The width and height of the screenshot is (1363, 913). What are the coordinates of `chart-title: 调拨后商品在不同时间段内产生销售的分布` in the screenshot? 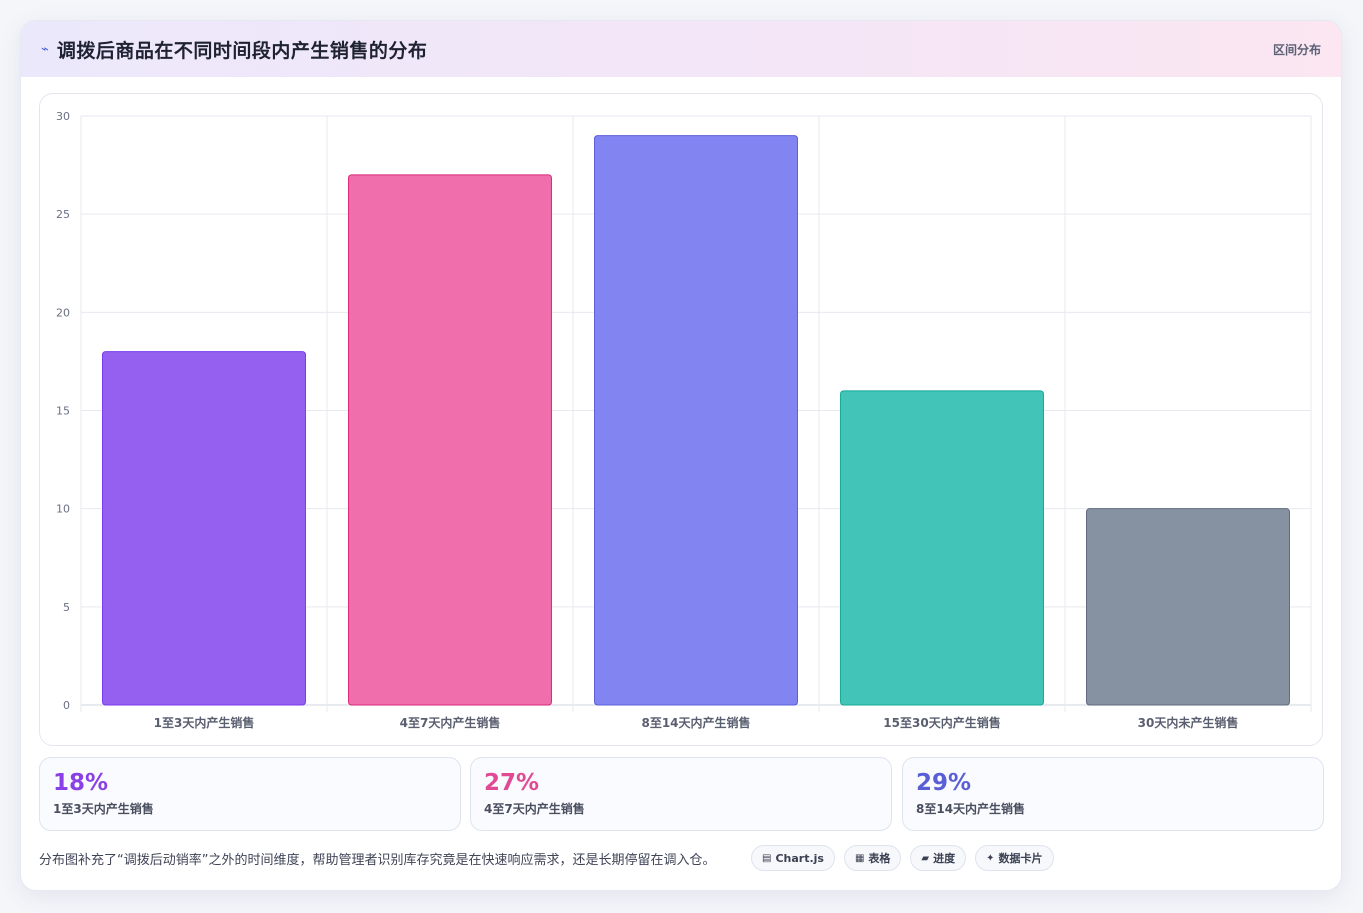 It's located at (242, 50).